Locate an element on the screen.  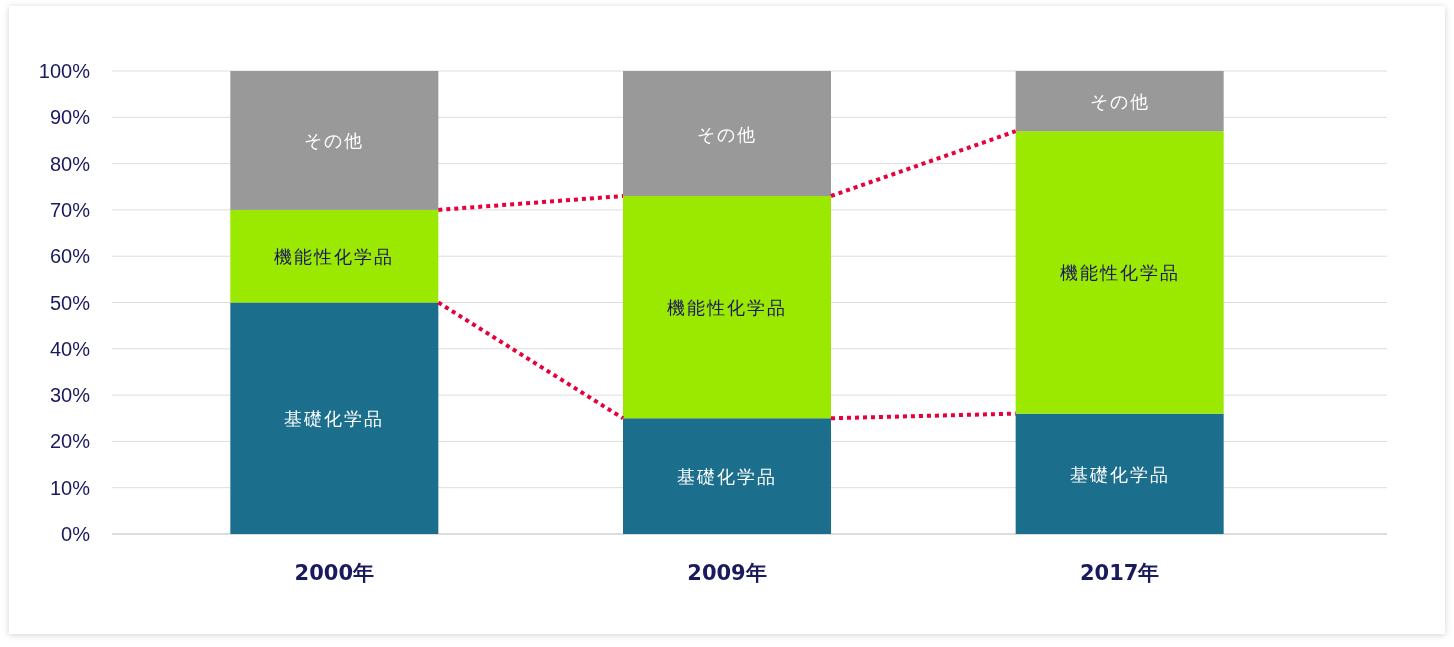
y-tick-label: 90% is located at coordinates (70, 117).